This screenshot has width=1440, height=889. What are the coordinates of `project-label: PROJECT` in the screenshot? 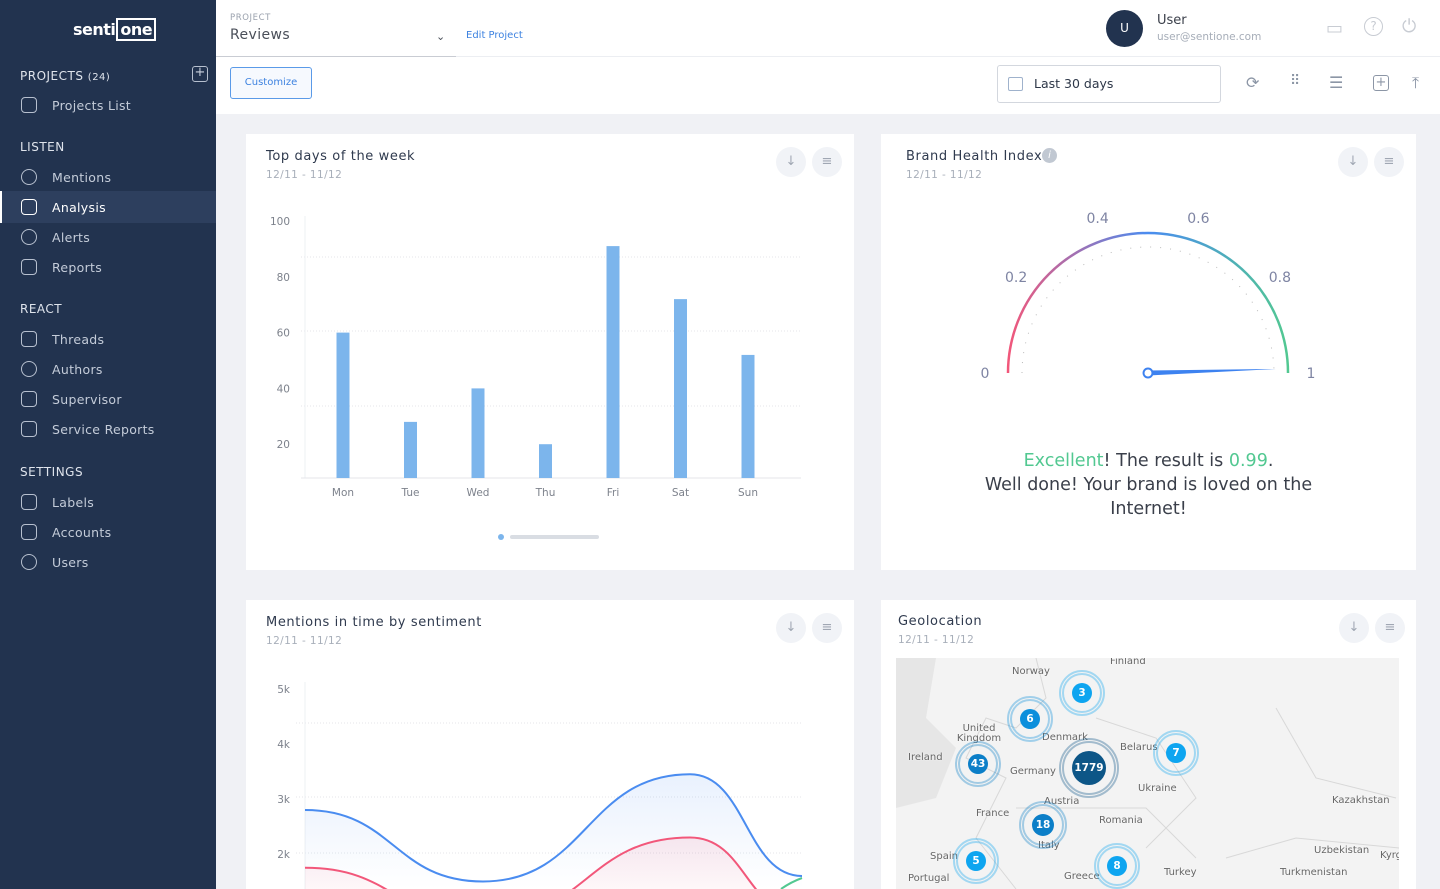 It's located at (250, 18).